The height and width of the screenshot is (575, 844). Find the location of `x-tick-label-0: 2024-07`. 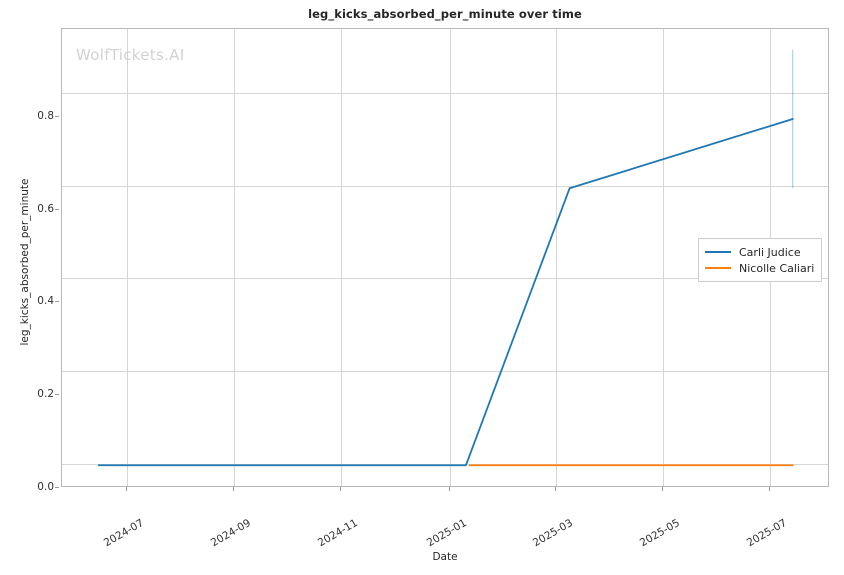

x-tick-label-0: 2024-07 is located at coordinates (123, 533).